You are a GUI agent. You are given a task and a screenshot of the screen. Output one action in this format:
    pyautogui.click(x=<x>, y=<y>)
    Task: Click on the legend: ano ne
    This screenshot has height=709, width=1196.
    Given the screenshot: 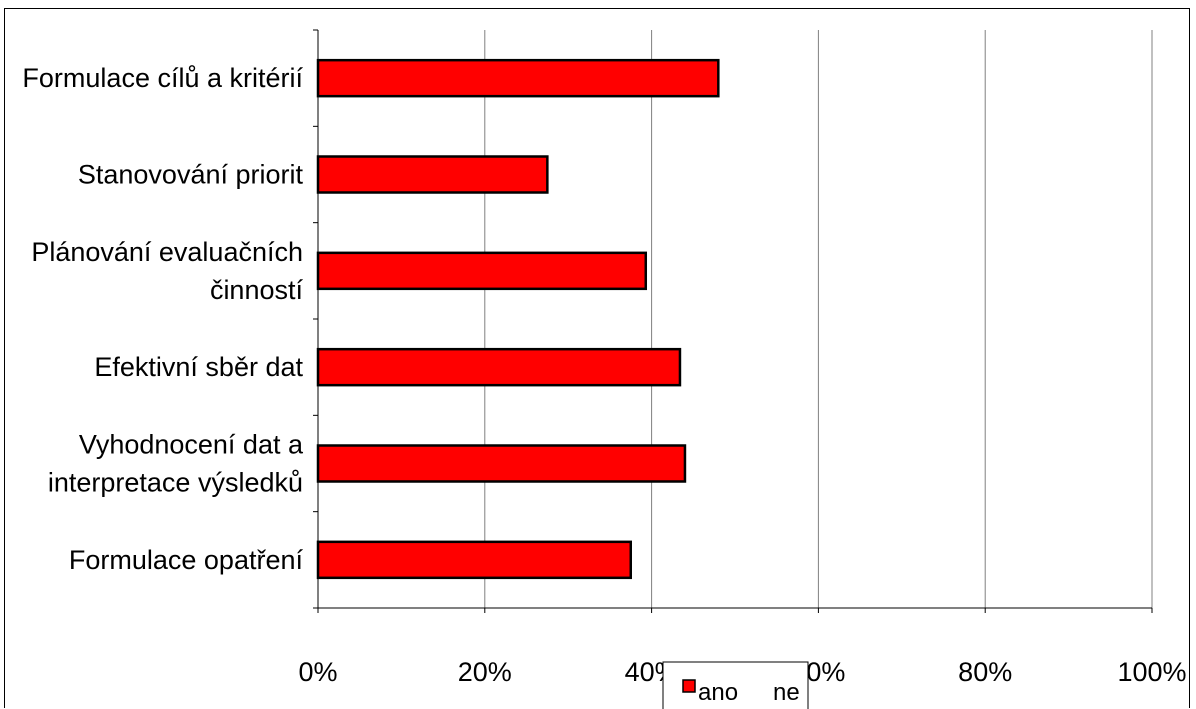 What is the action you would take?
    pyautogui.click(x=735, y=685)
    